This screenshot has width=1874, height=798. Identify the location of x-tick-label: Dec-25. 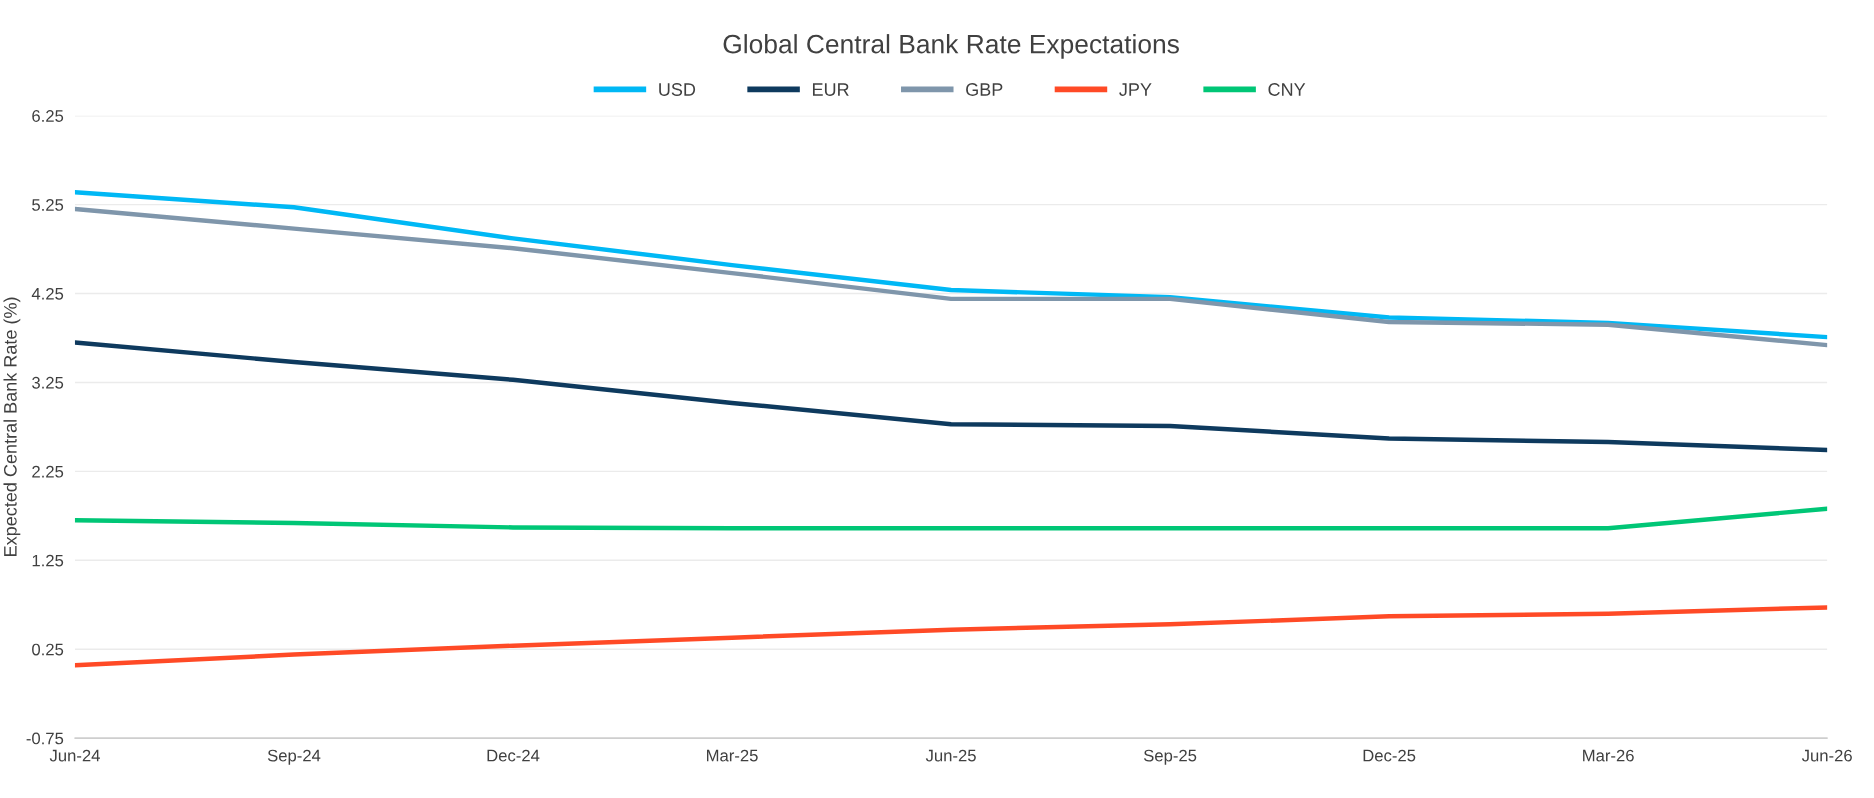
(1389, 755).